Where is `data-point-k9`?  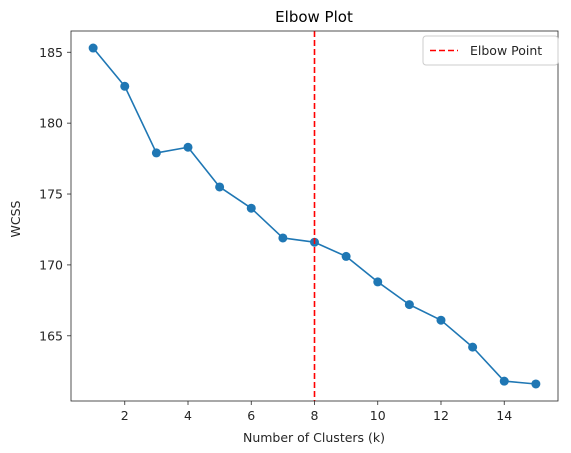 data-point-k9 is located at coordinates (346, 256).